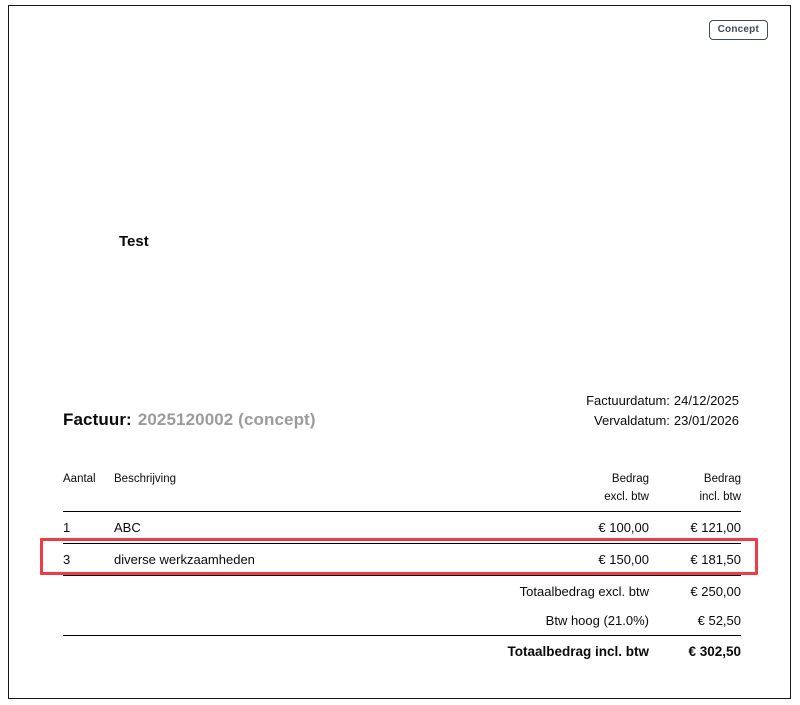  I want to click on invoice-date-value: 24/12/2025, so click(706, 400).